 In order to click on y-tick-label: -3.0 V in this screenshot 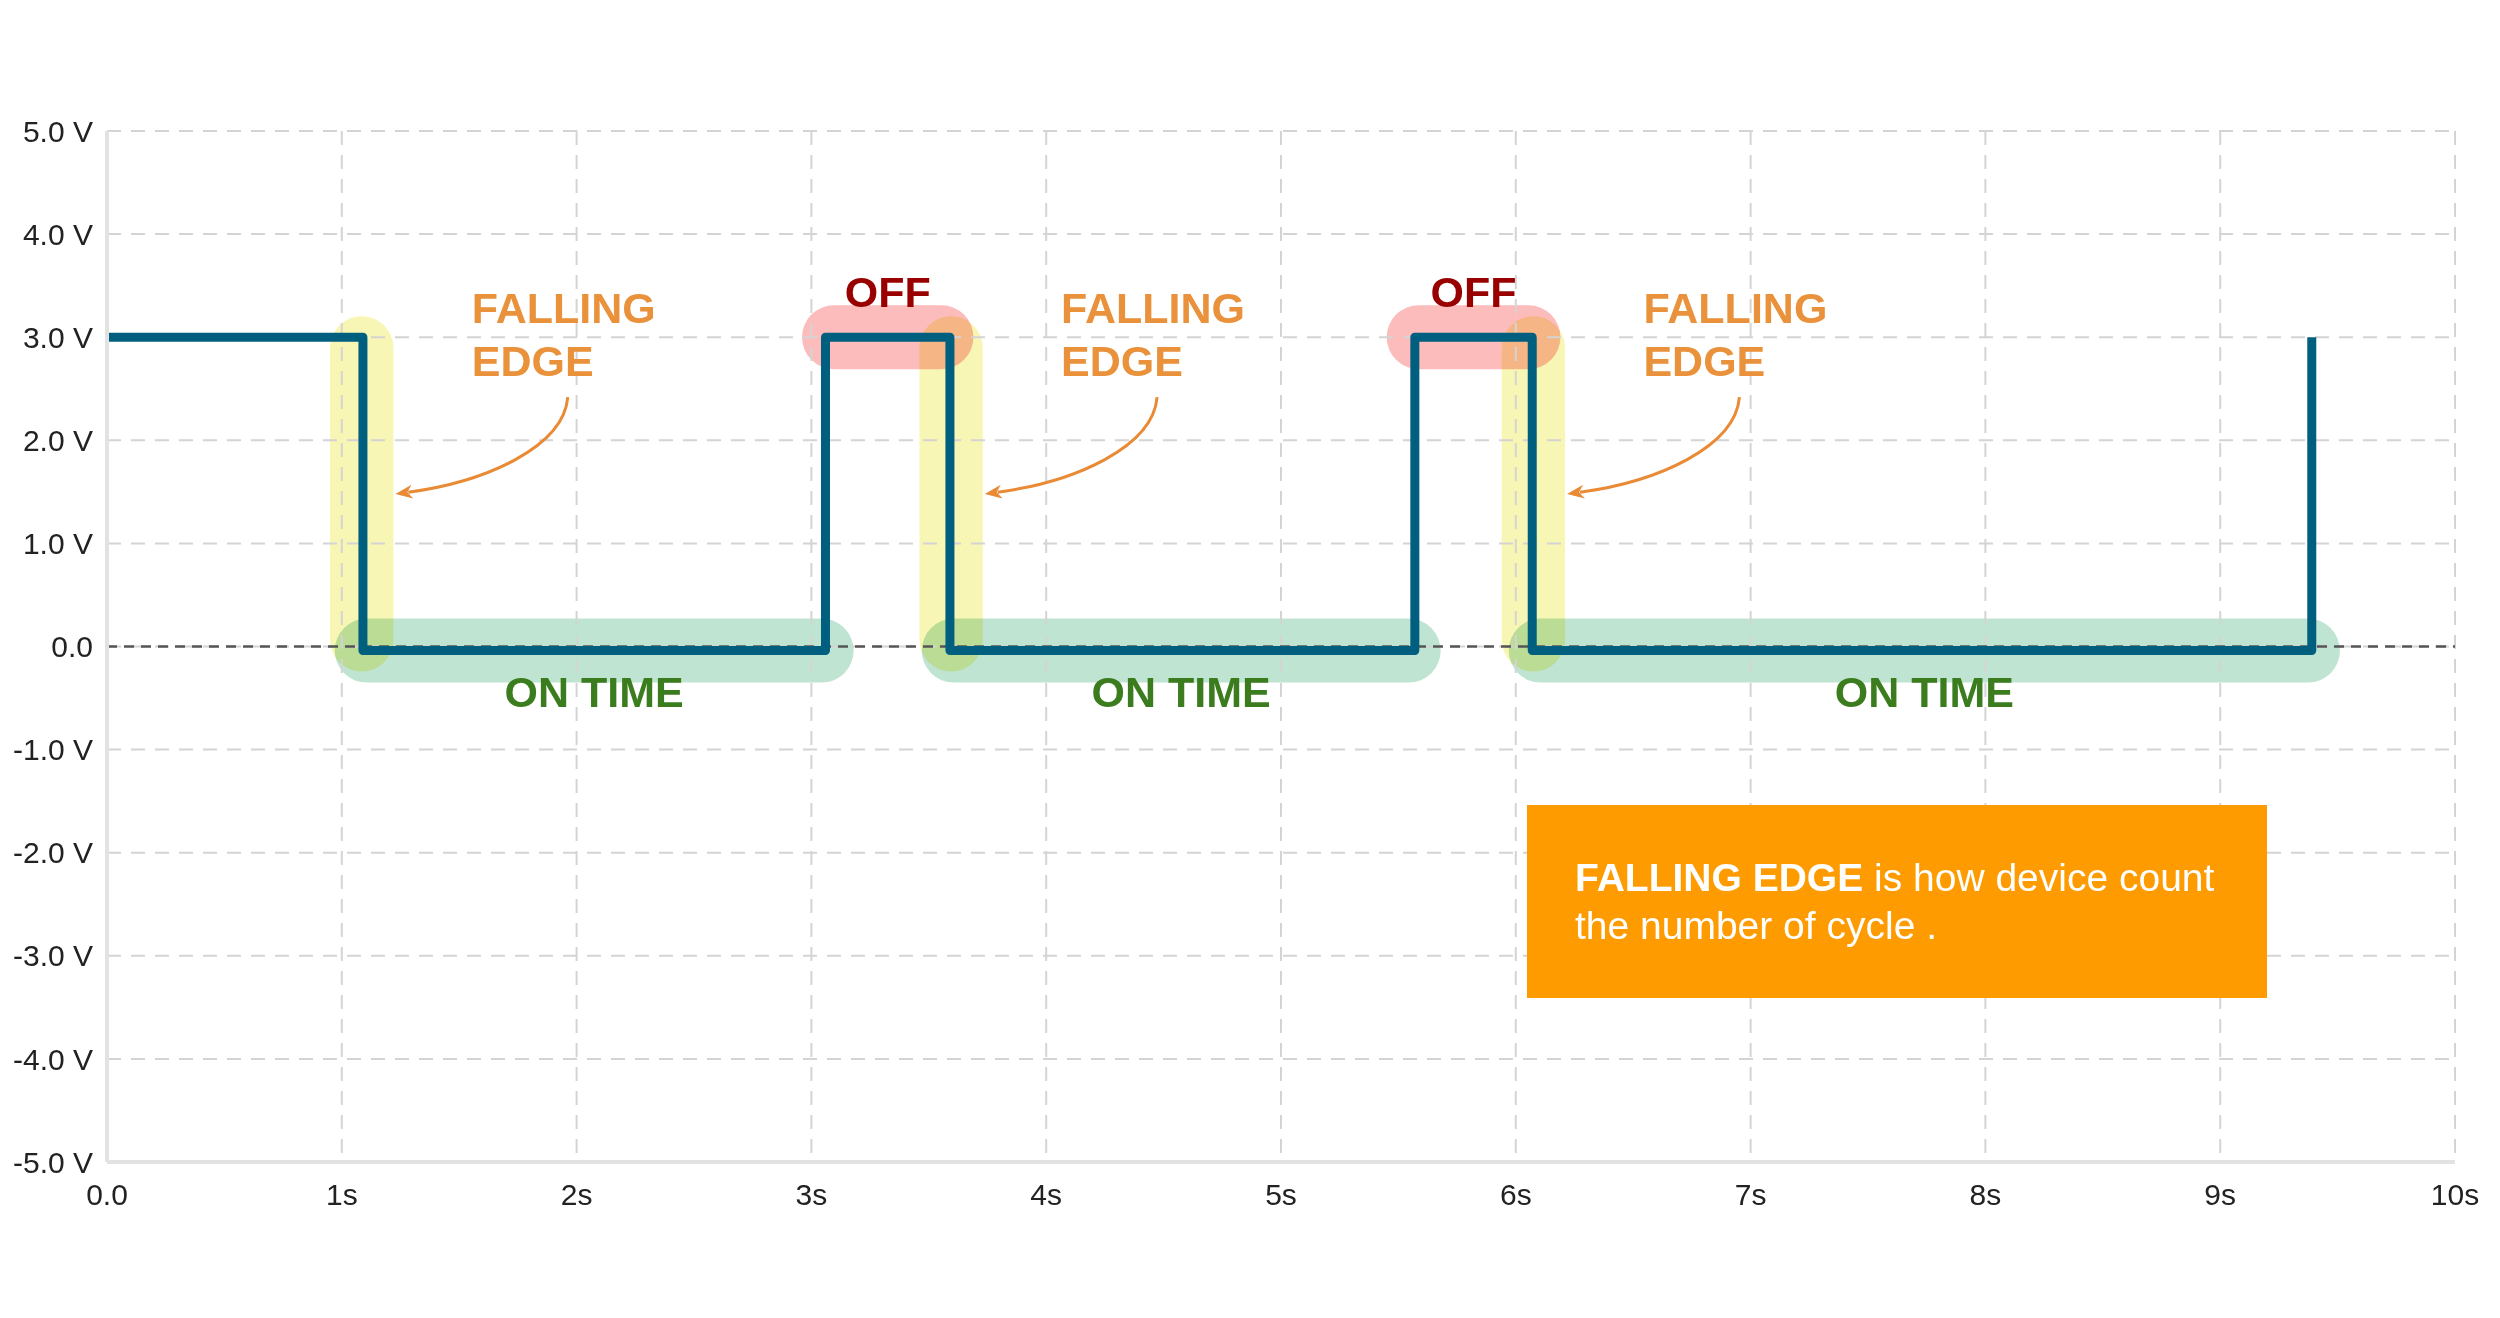, I will do `click(52, 956)`.